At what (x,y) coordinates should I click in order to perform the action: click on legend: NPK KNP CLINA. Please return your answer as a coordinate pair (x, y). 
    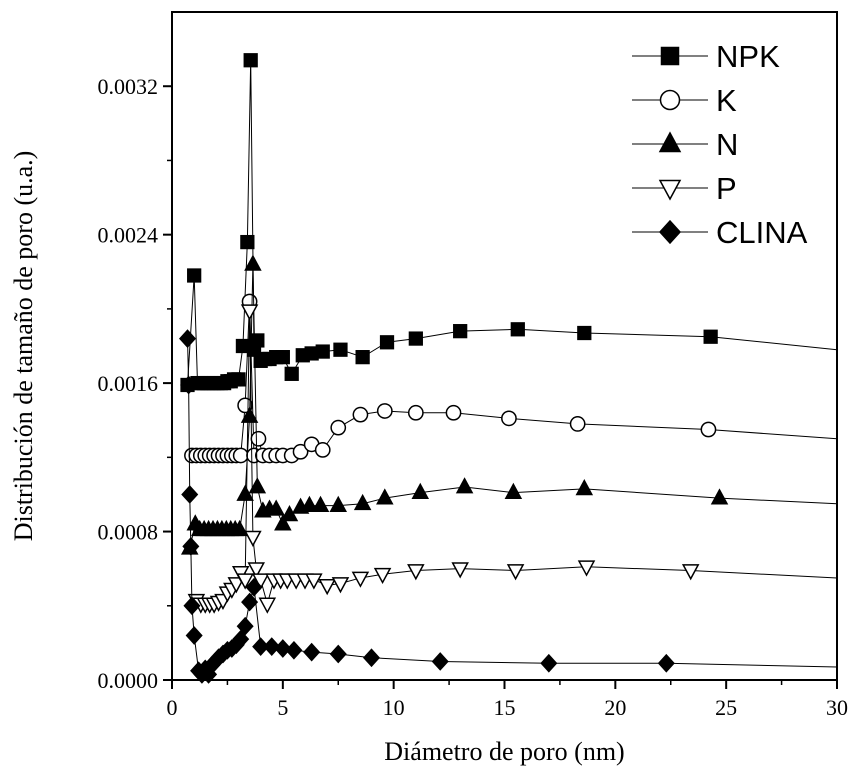
    Looking at the image, I should click on (720, 144).